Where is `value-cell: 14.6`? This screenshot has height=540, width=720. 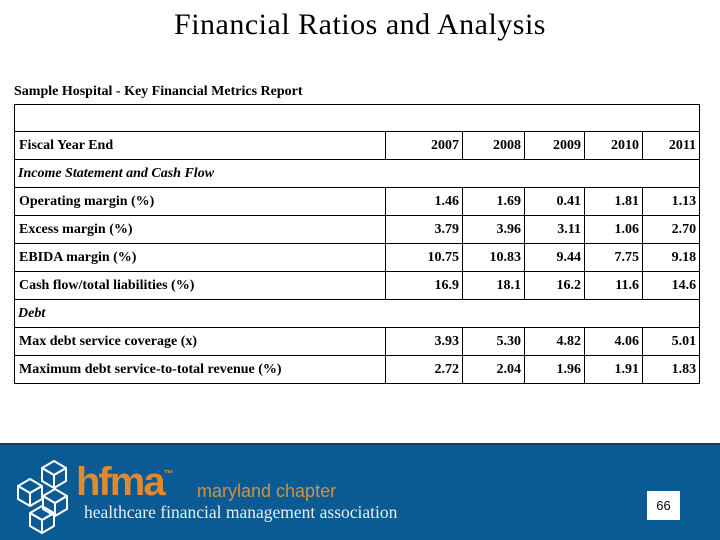
value-cell: 14.6 is located at coordinates (670, 285).